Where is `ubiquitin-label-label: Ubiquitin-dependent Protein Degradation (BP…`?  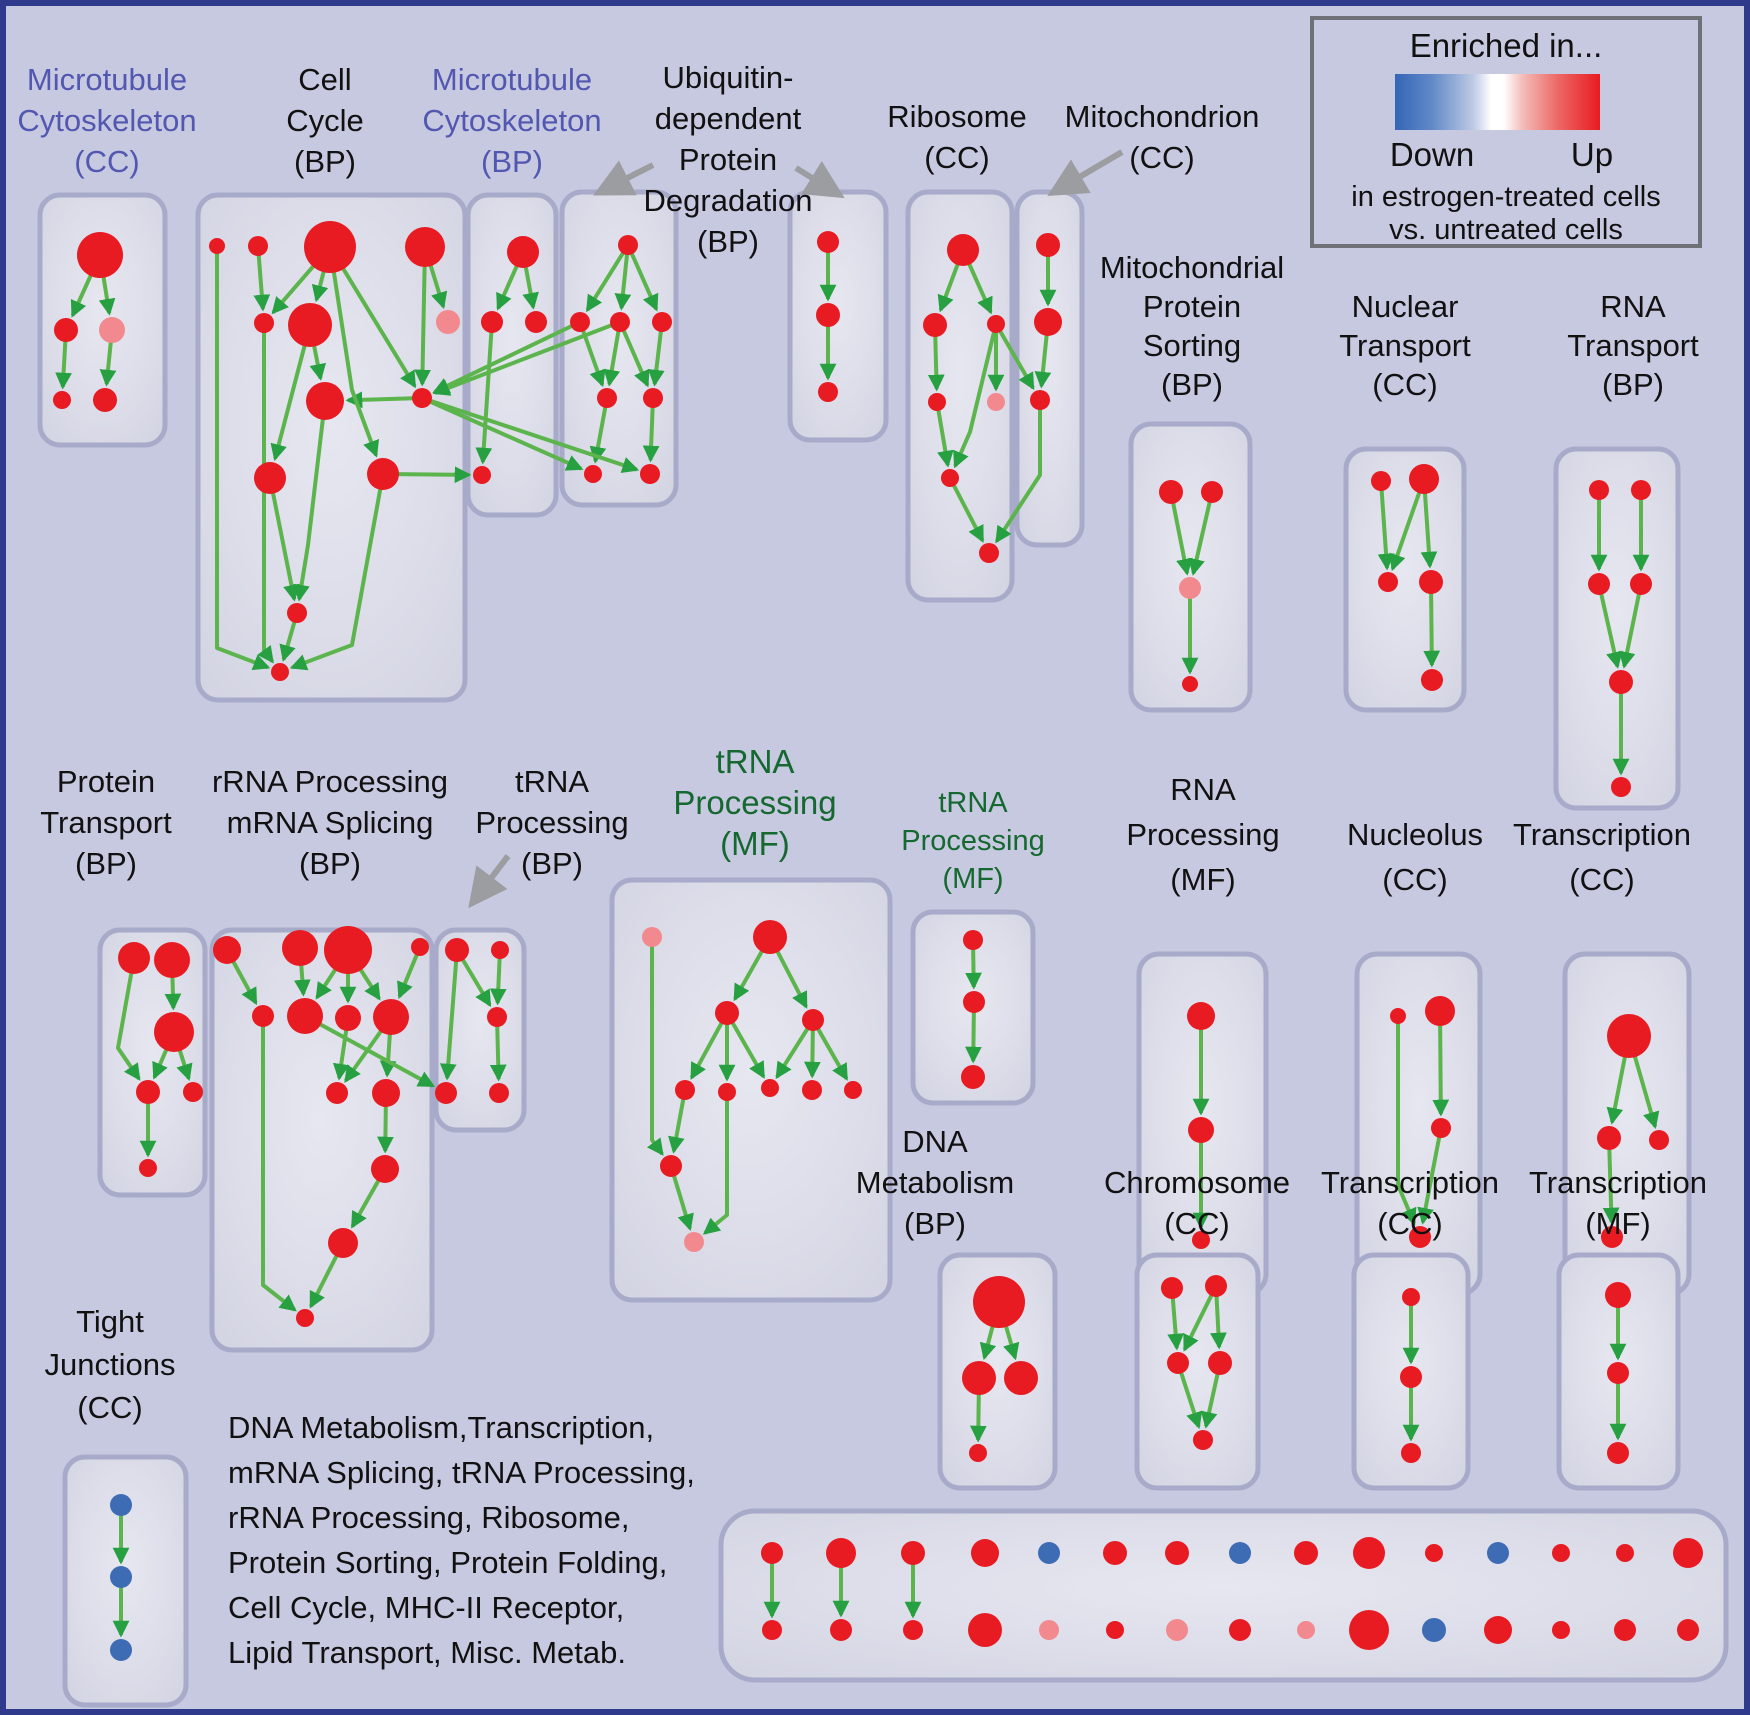 ubiquitin-label-label: Ubiquitin-dependent Protein Degradation (BP… is located at coordinates (728, 159).